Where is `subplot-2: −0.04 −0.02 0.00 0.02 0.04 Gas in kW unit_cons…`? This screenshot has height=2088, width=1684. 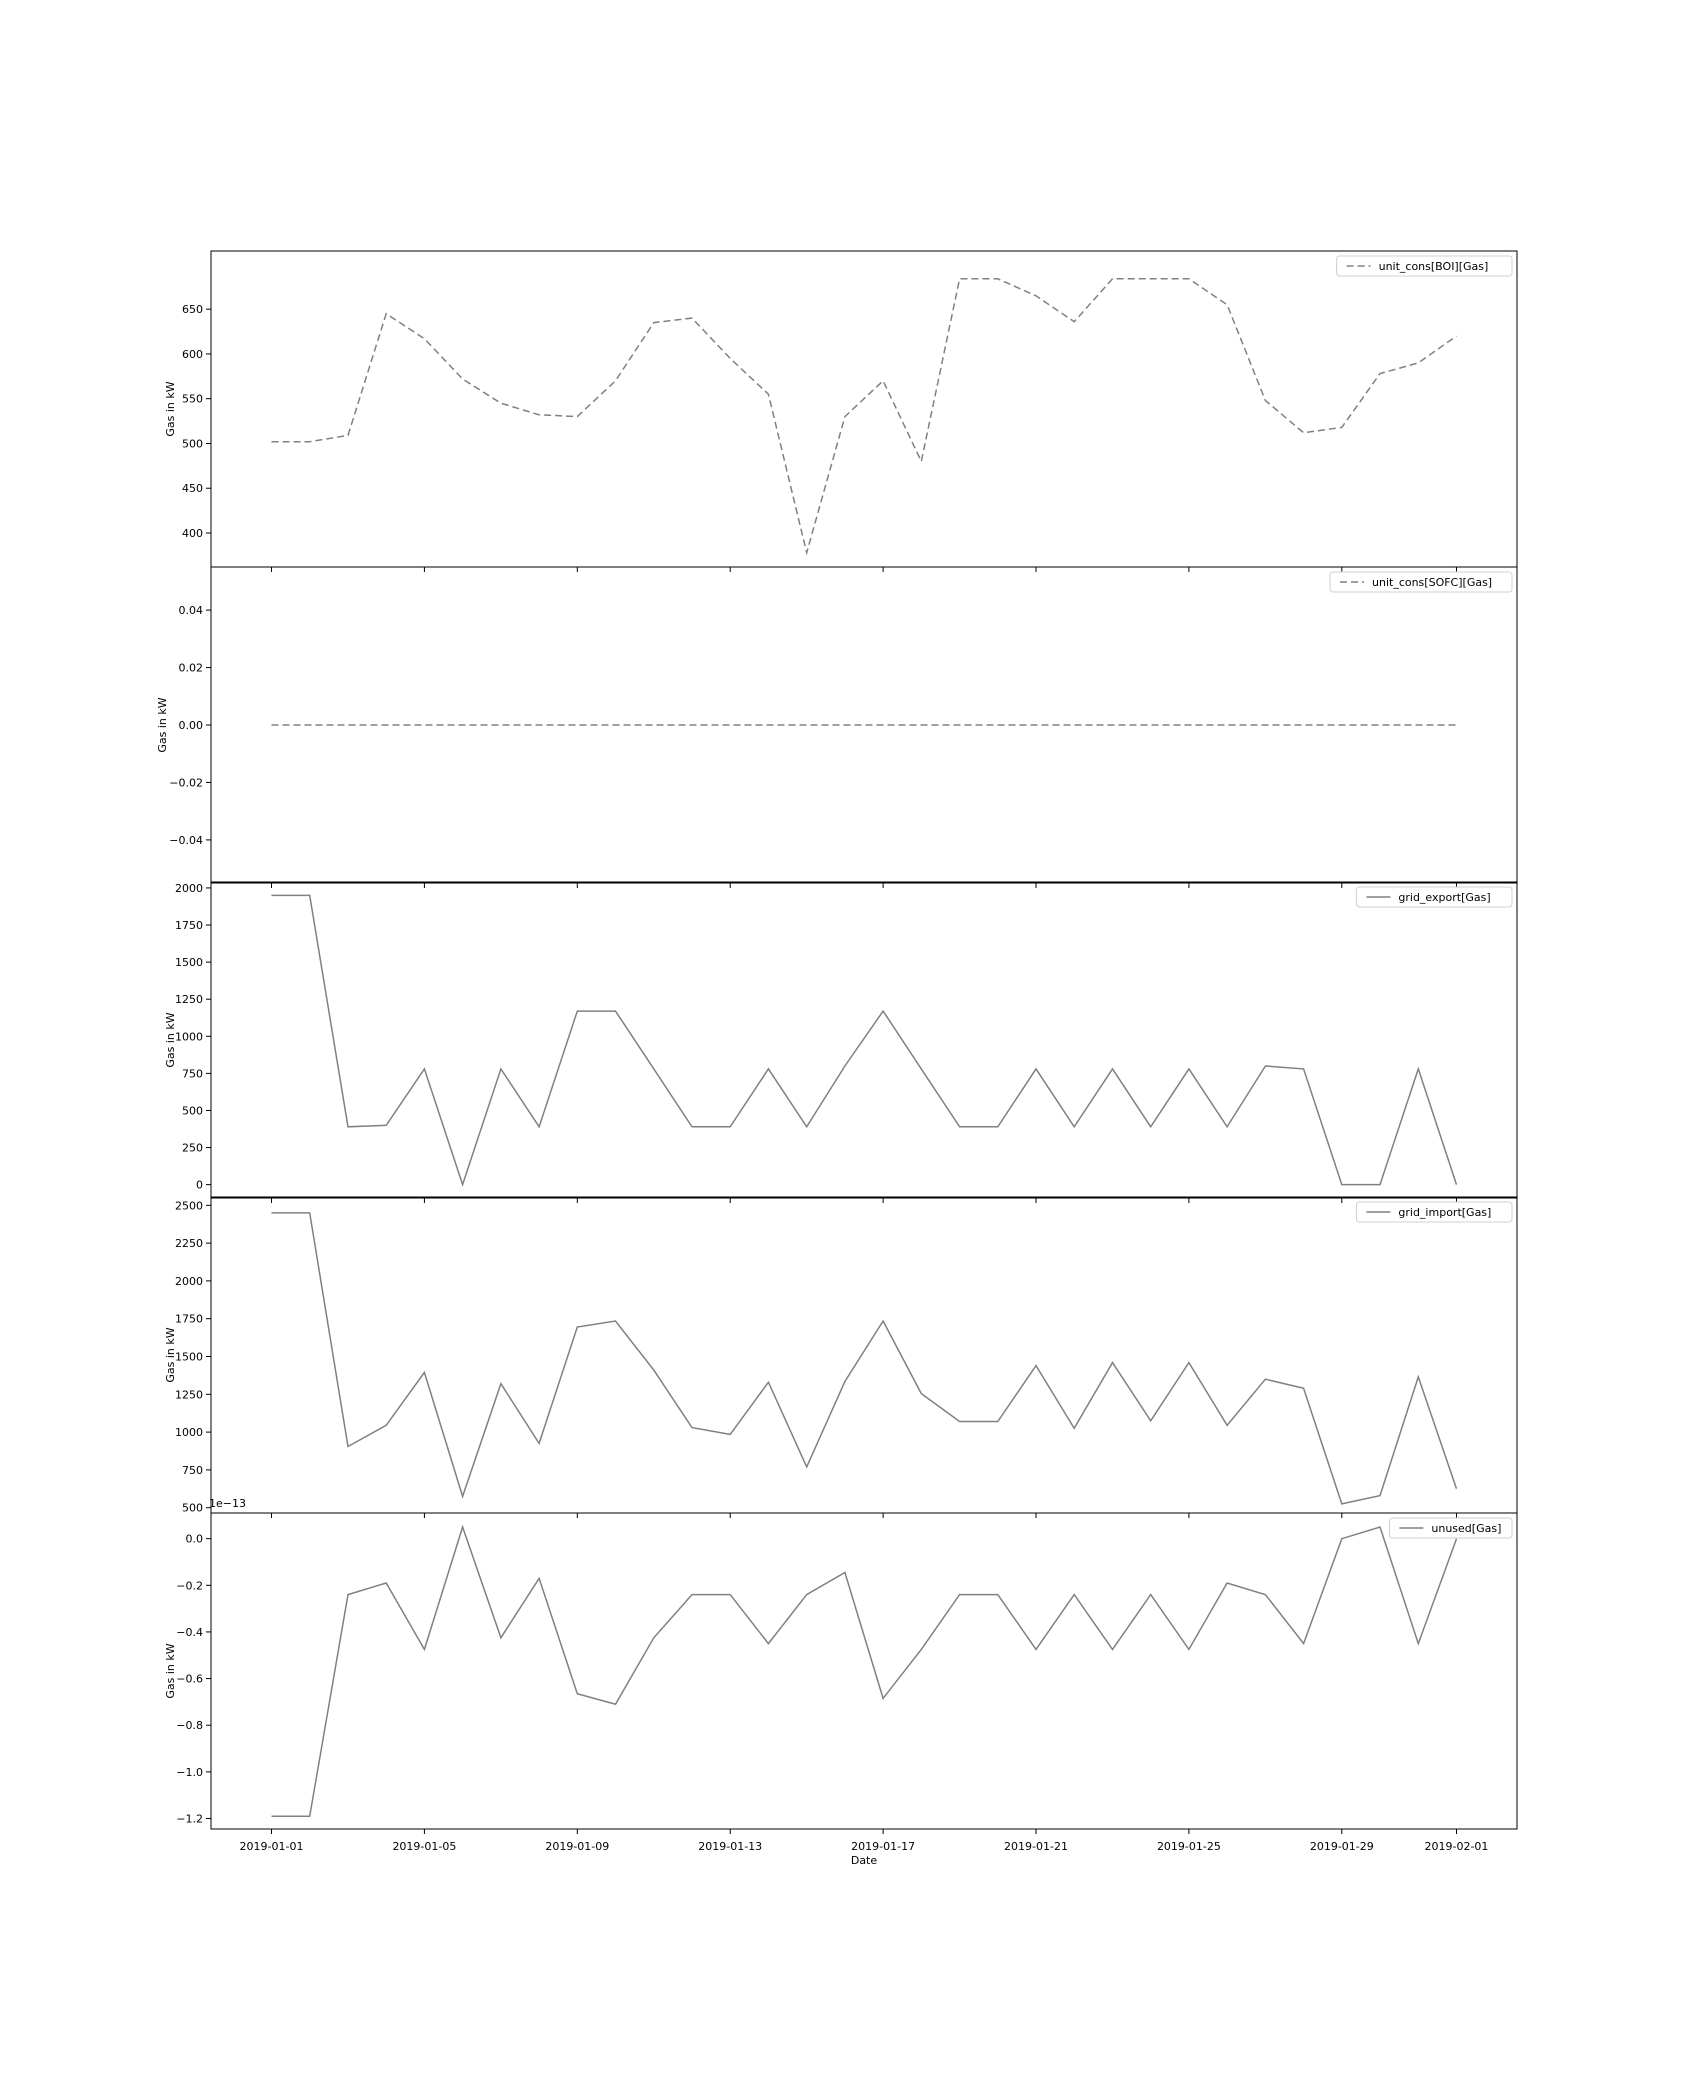
subplot-2: −0.04 −0.02 0.00 0.02 0.04 Gas in kW unit_cons… is located at coordinates (837, 727).